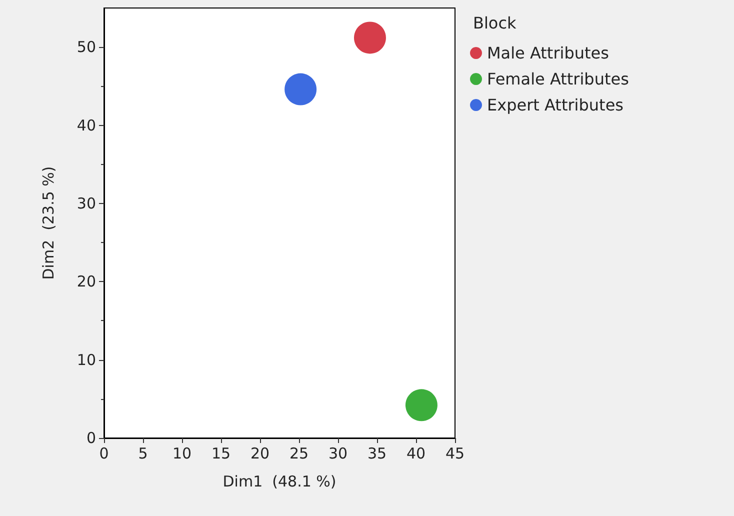 The height and width of the screenshot is (516, 734). I want to click on y-tick-label: 0, so click(91, 438).